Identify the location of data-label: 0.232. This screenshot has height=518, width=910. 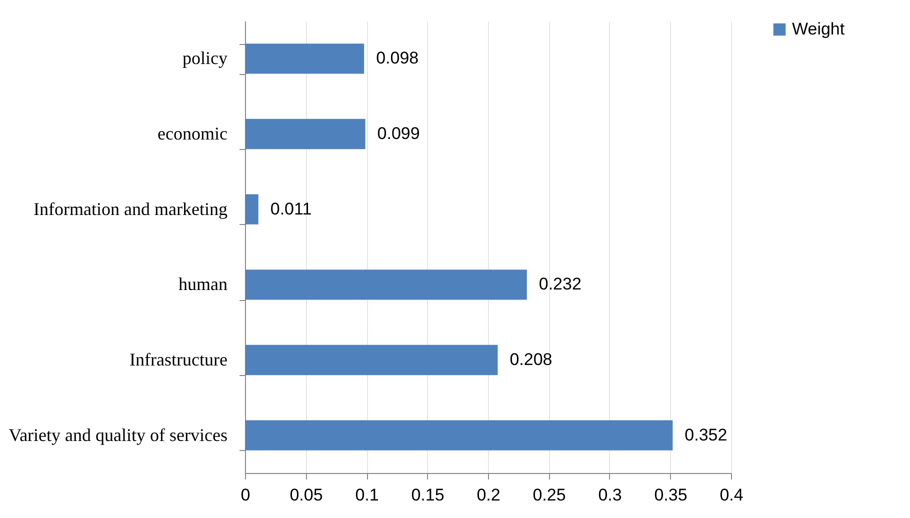
(560, 284).